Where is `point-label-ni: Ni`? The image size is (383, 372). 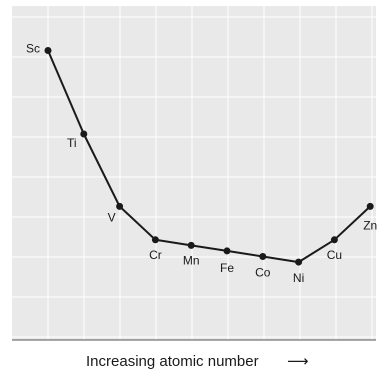 point-label-ni: Ni is located at coordinates (298, 278).